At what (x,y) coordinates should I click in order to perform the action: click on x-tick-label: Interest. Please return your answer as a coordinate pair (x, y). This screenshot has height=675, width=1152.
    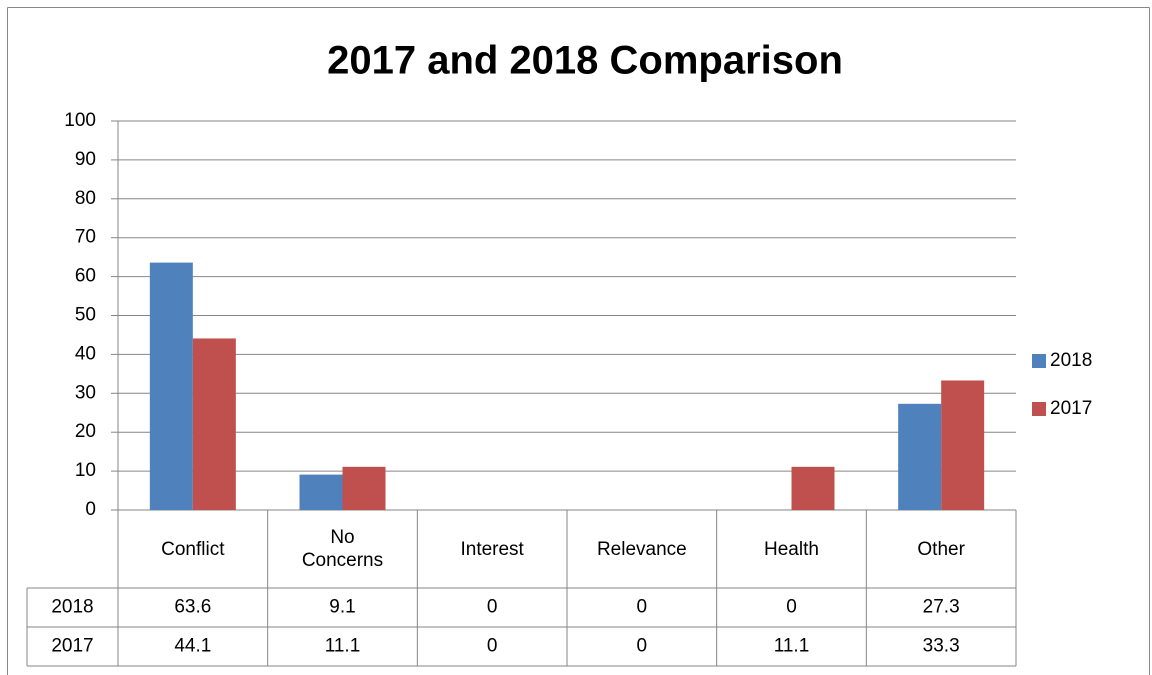
    Looking at the image, I should click on (492, 549).